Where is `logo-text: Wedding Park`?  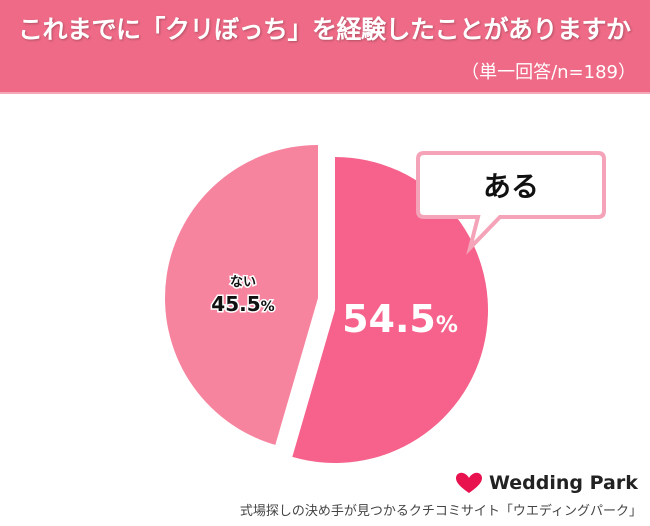 logo-text: Wedding Park is located at coordinates (563, 483).